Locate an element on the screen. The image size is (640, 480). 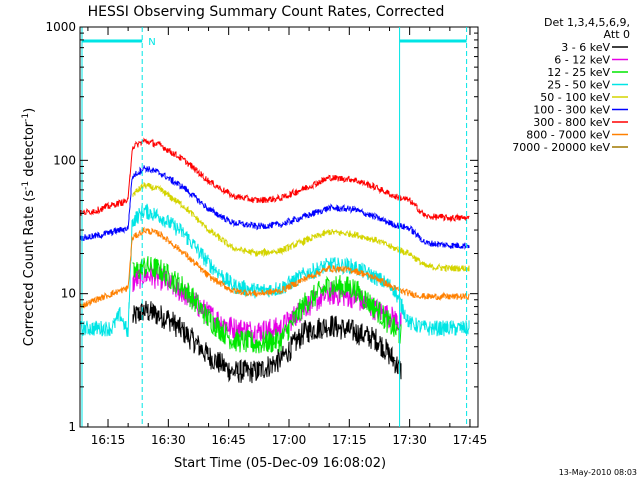
legend-entry-label: 25 - 50 keV is located at coordinates (578, 85).